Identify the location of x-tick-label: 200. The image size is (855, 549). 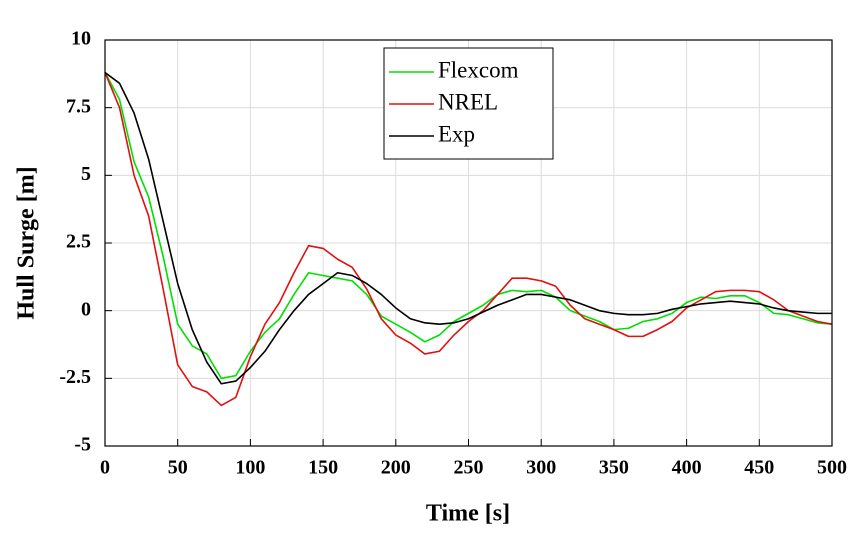
(396, 468).